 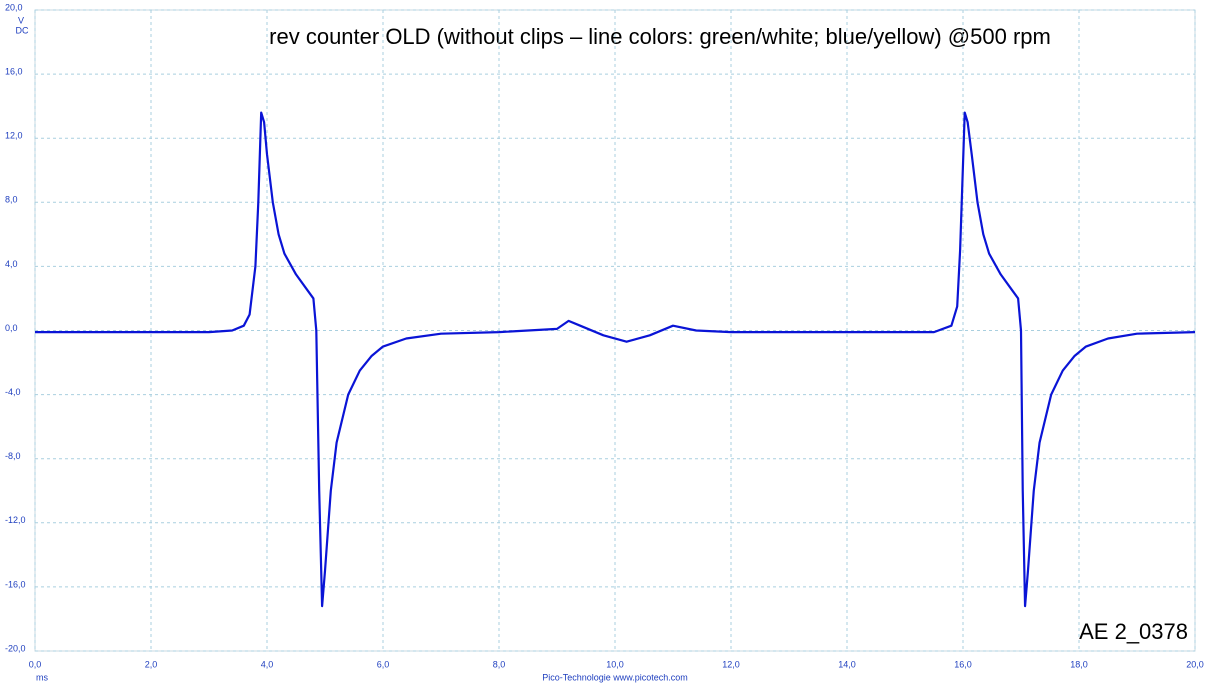 I want to click on watermark: AE 2_0378, so click(x=1133, y=631).